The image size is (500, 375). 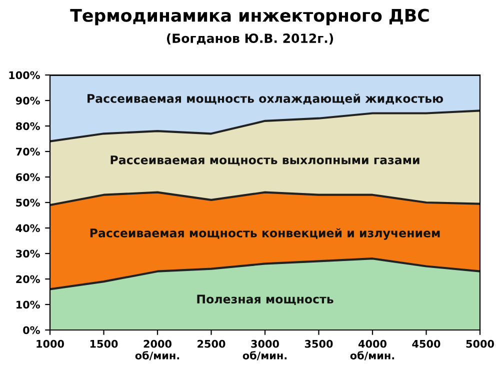 What do you see at coordinates (266, 99) in the screenshot?
I see `series-label: Рассеиваемая мощность охлаждающей жидкостью` at bounding box center [266, 99].